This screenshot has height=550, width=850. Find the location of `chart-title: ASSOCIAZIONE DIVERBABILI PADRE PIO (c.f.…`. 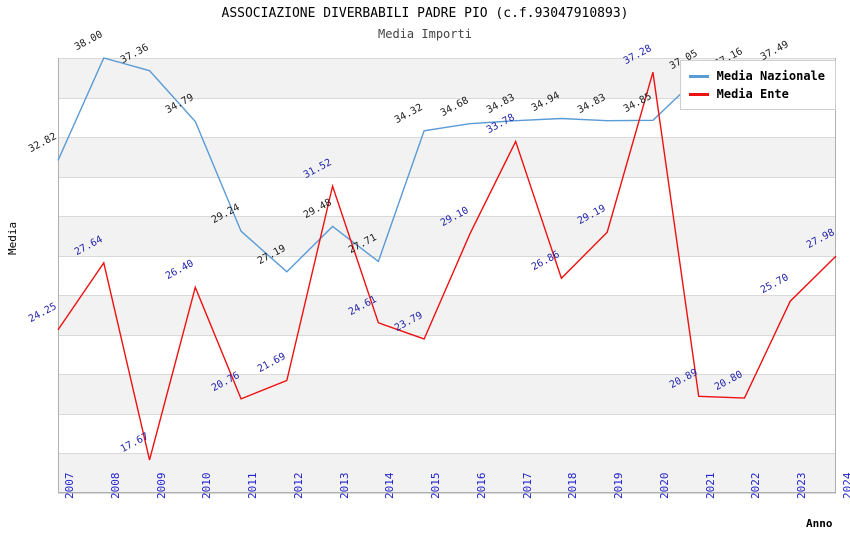

chart-title: ASSOCIAZIONE DIVERBABILI PADRE PIO (c.f.… is located at coordinates (425, 13).